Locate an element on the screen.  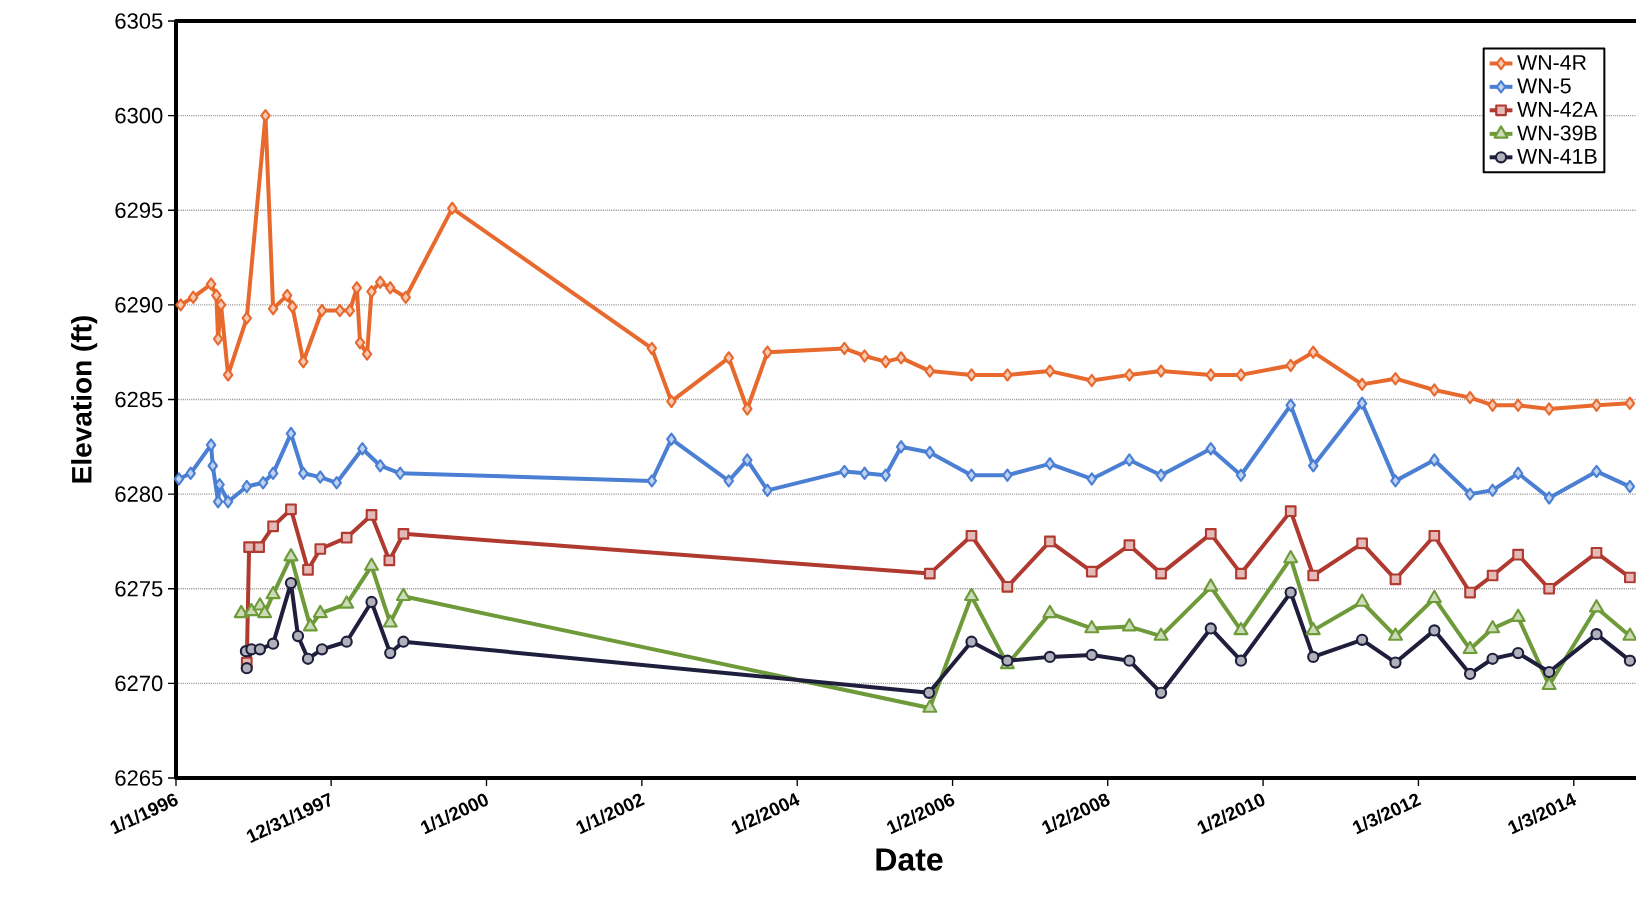
y-tick-label: 6290 is located at coordinates (139, 305).